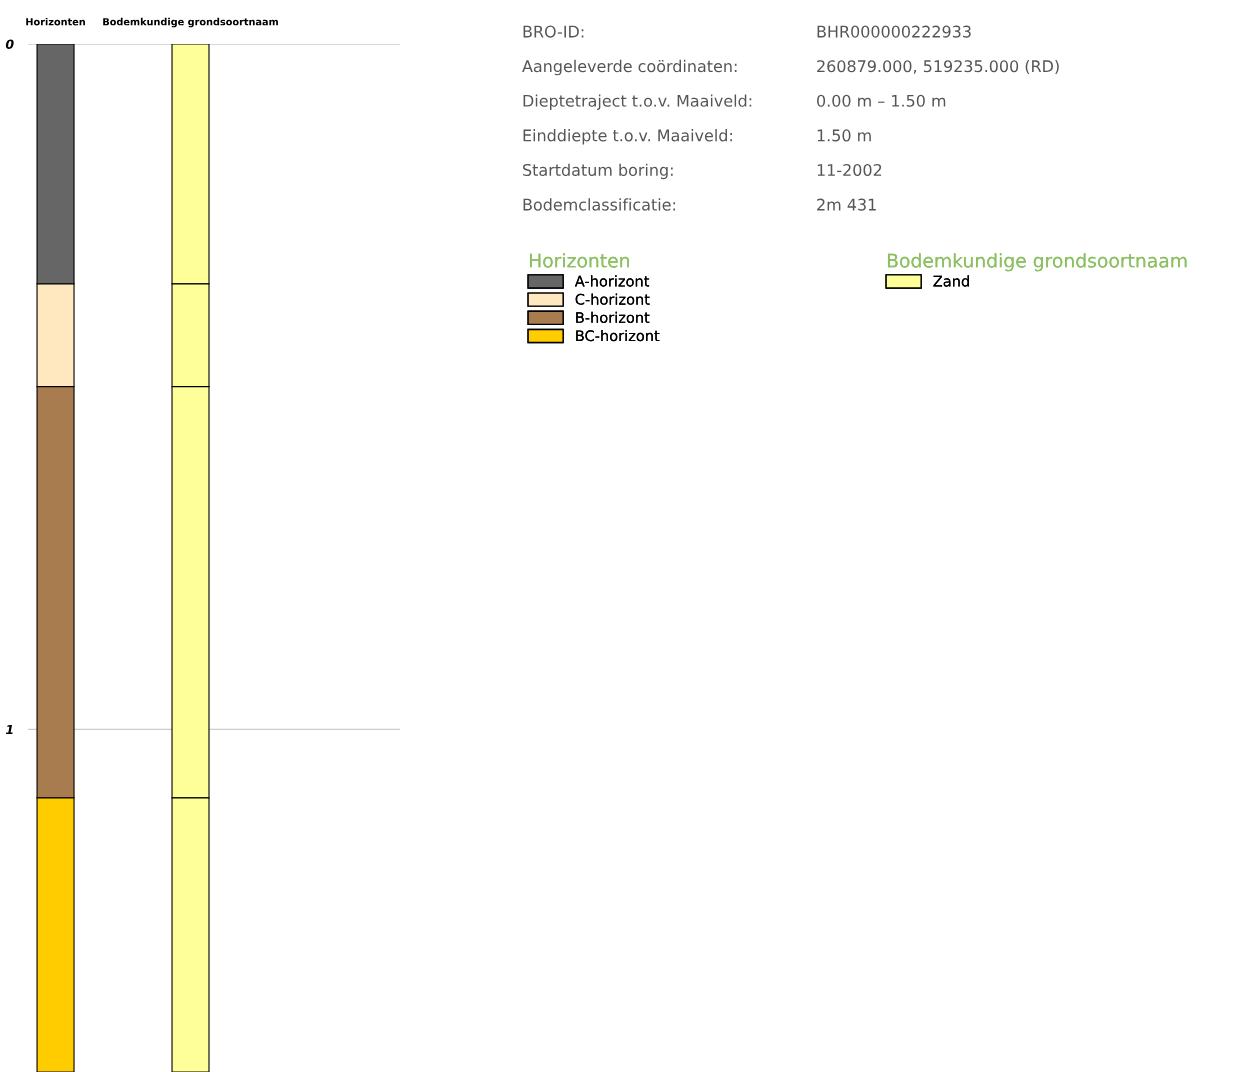  I want to click on text: Einddiepte t.o.v. Maaiveld:, so click(627, 137).